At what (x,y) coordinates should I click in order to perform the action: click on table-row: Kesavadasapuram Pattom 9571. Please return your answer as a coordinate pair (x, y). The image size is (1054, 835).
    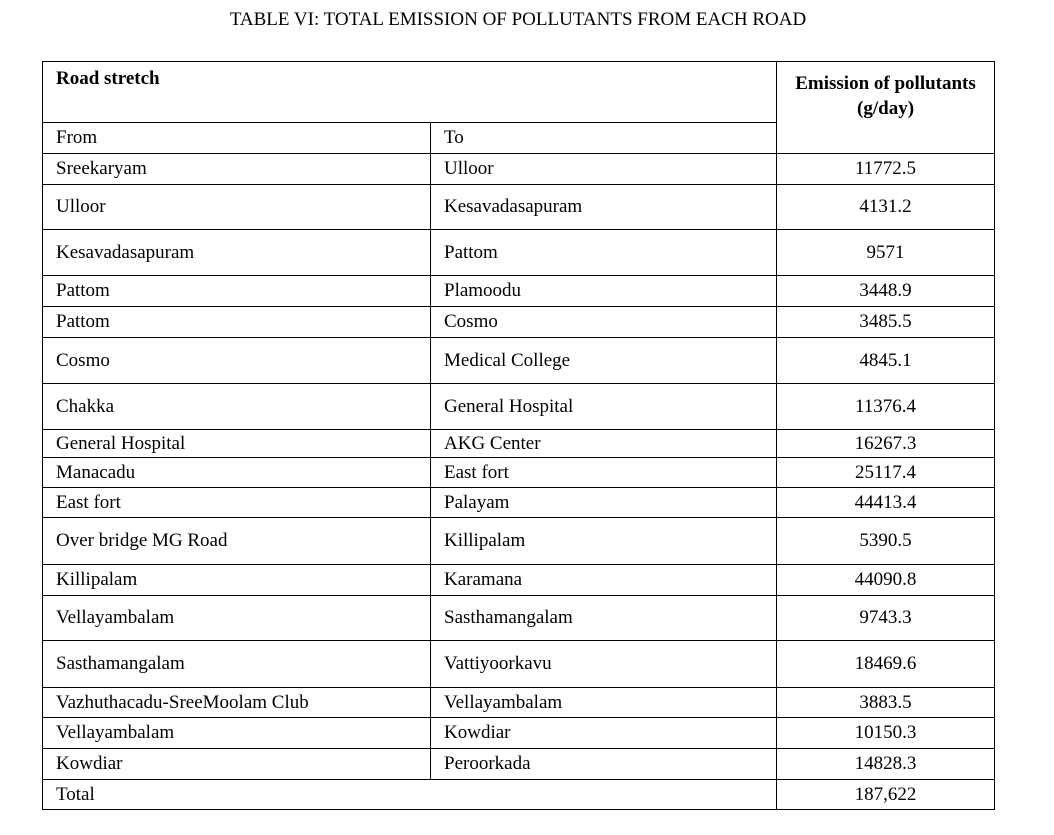
    Looking at the image, I should click on (519, 252).